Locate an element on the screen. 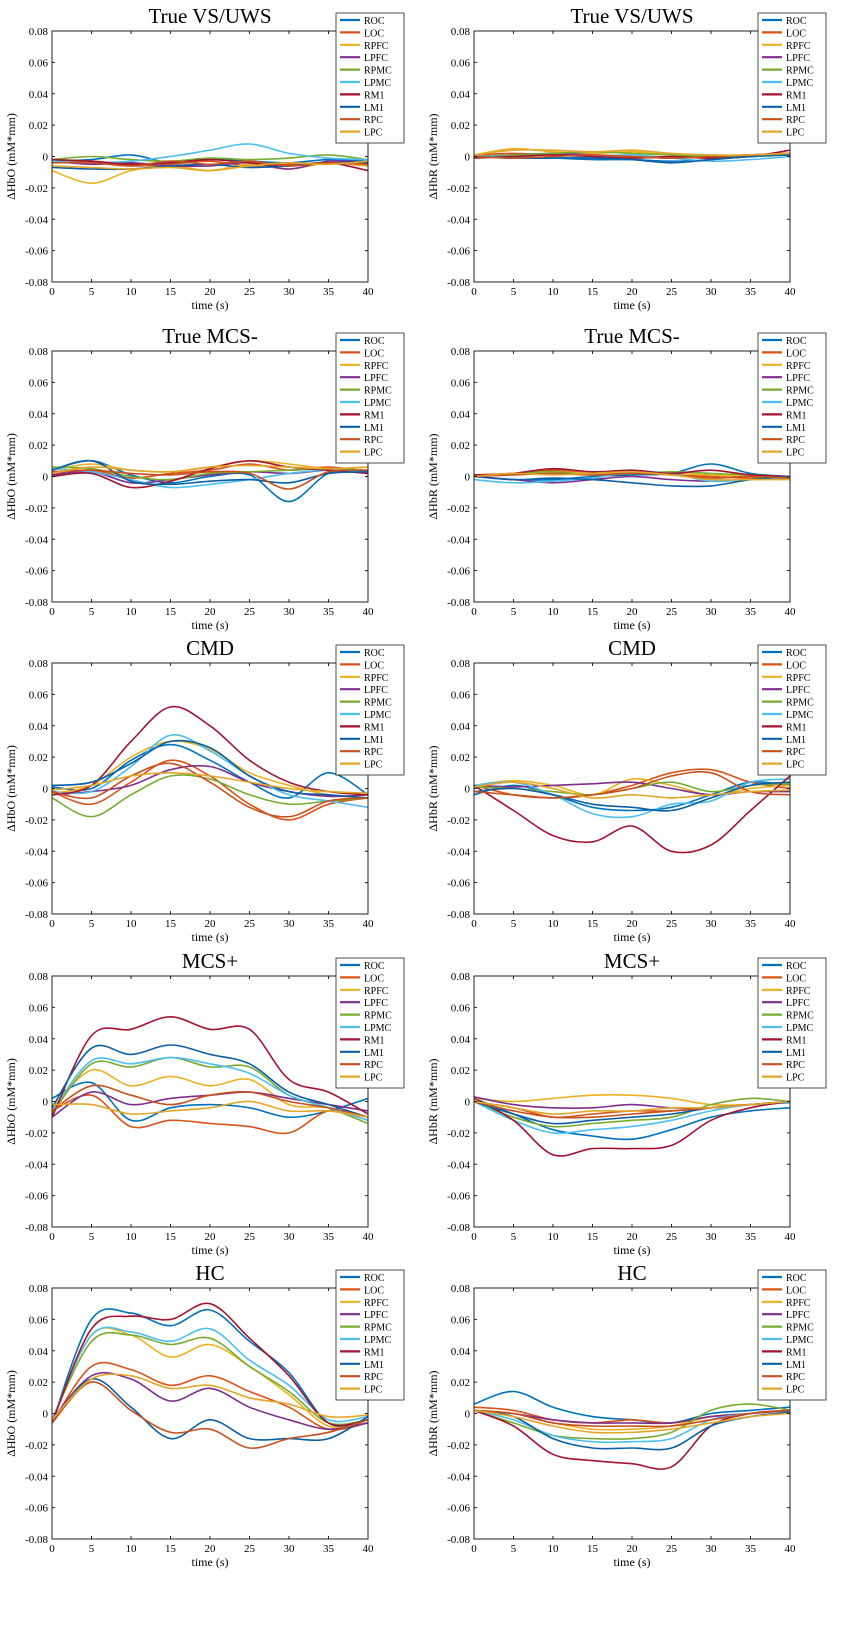 The height and width of the screenshot is (1637, 868). series-line-rpc is located at coordinates (210, 1101).